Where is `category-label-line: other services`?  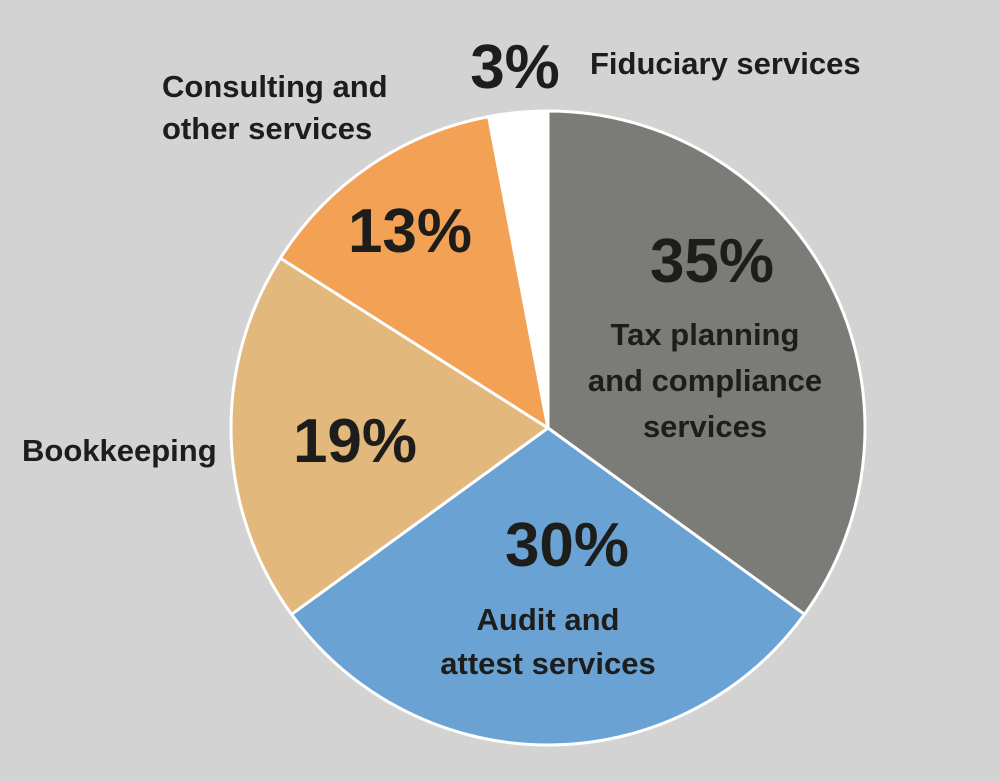 category-label-line: other services is located at coordinates (267, 128).